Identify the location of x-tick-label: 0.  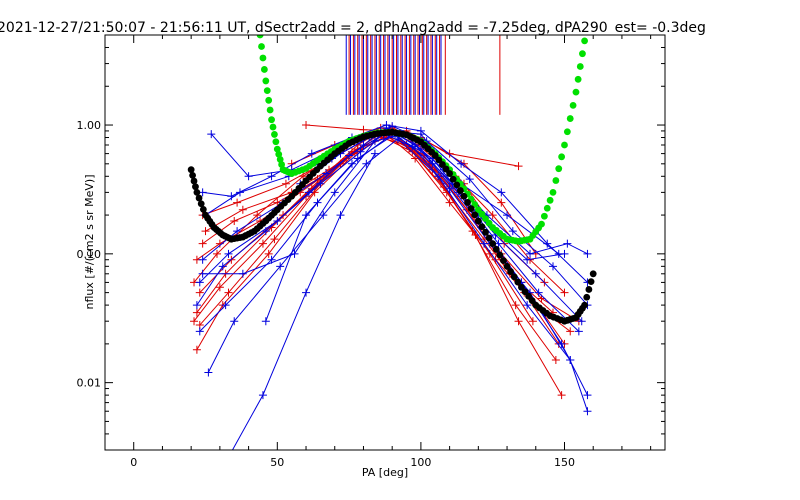
(133, 462).